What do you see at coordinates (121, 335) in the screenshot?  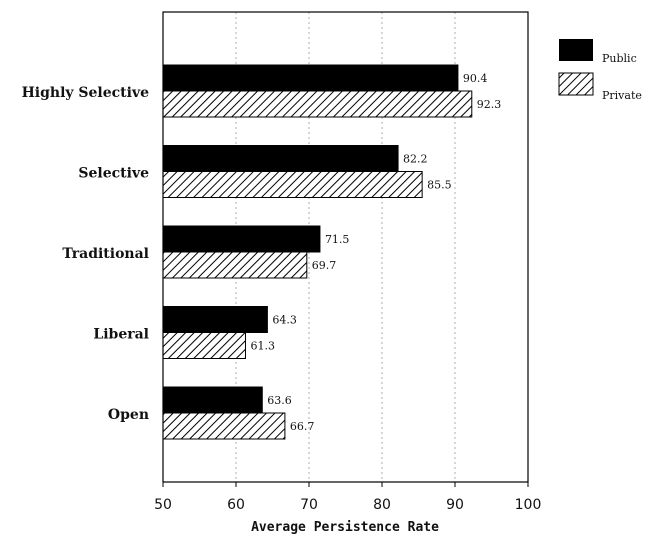 I see `category-label: Liberal` at bounding box center [121, 335].